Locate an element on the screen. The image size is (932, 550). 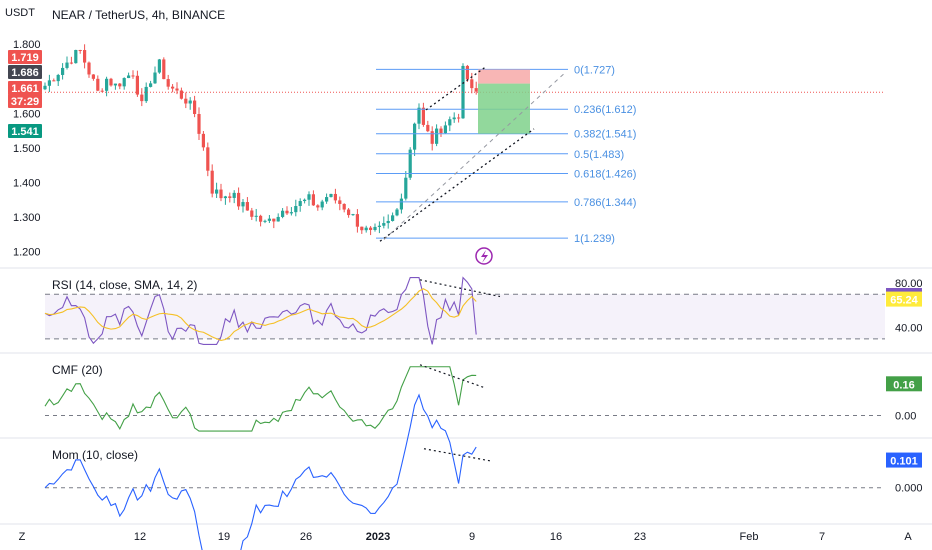
lower-channel-line is located at coordinates (457, 185).